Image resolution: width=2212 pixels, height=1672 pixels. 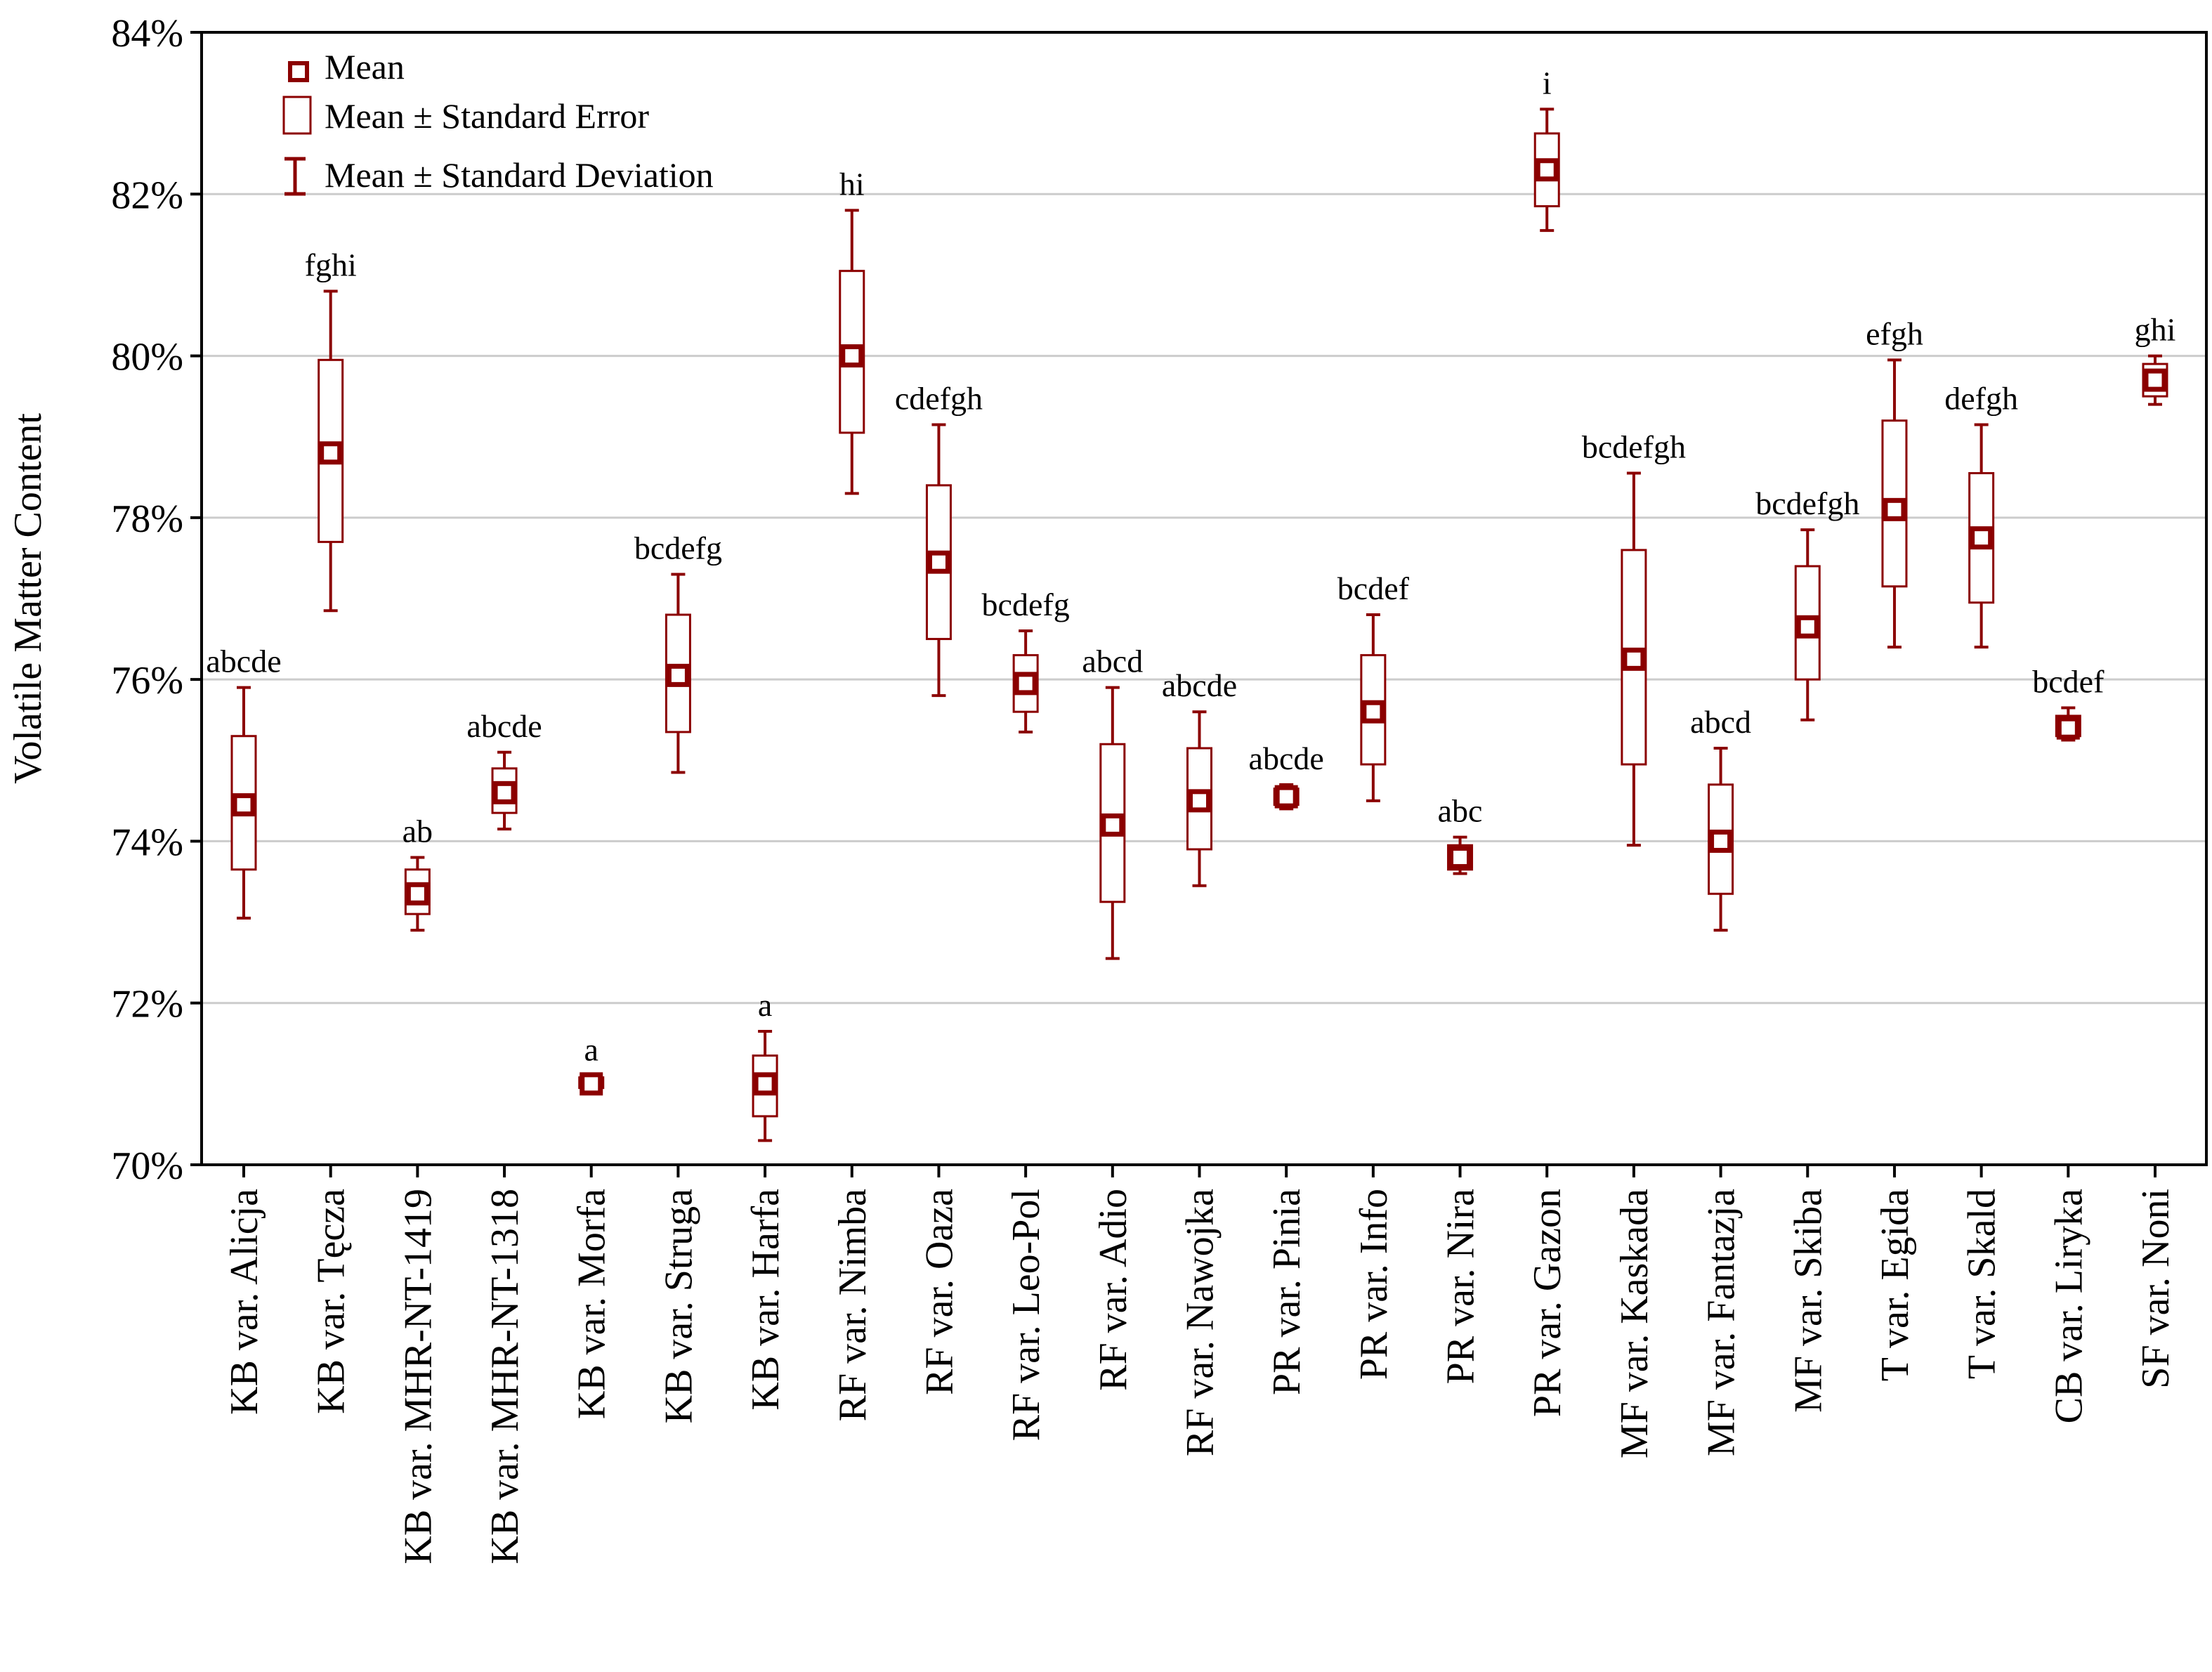 What do you see at coordinates (298, 71) in the screenshot?
I see `legend-mean-icon` at bounding box center [298, 71].